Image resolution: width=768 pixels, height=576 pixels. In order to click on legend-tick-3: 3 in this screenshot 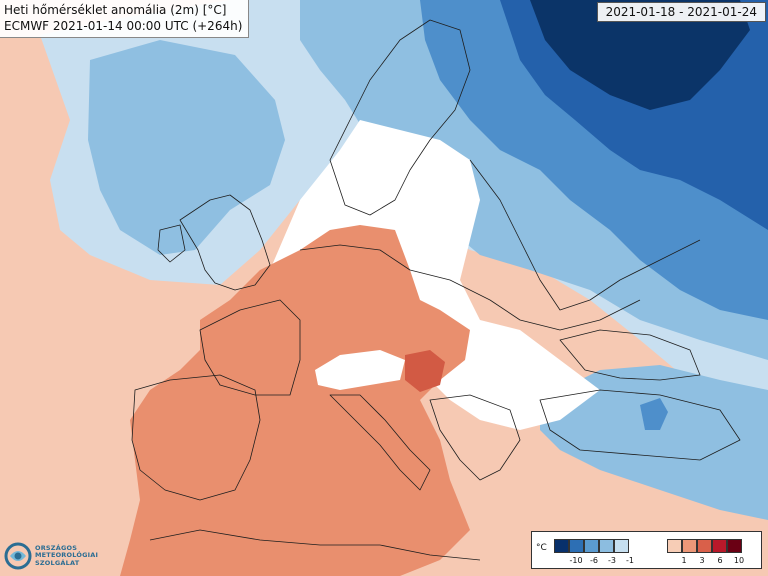, I will do `click(702, 560)`.